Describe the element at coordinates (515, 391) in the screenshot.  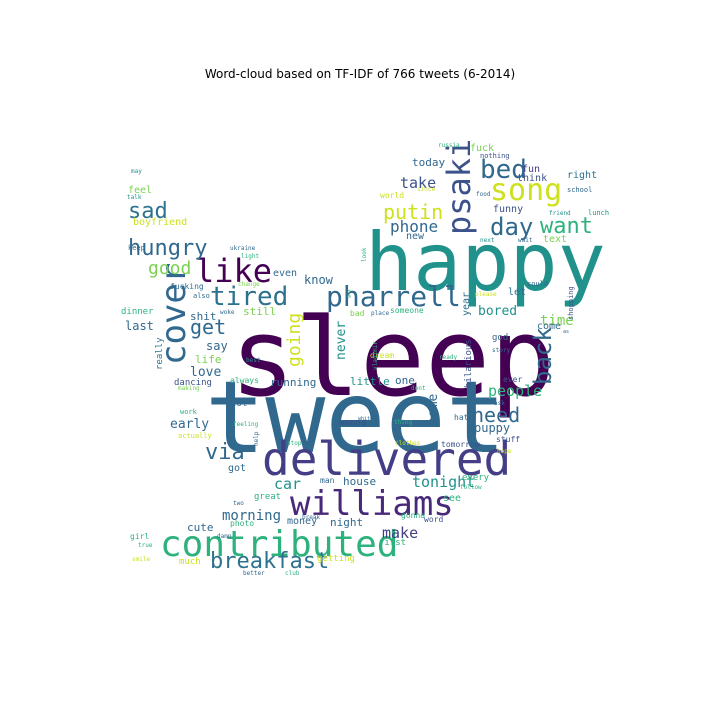
I see `word-people: people` at that location.